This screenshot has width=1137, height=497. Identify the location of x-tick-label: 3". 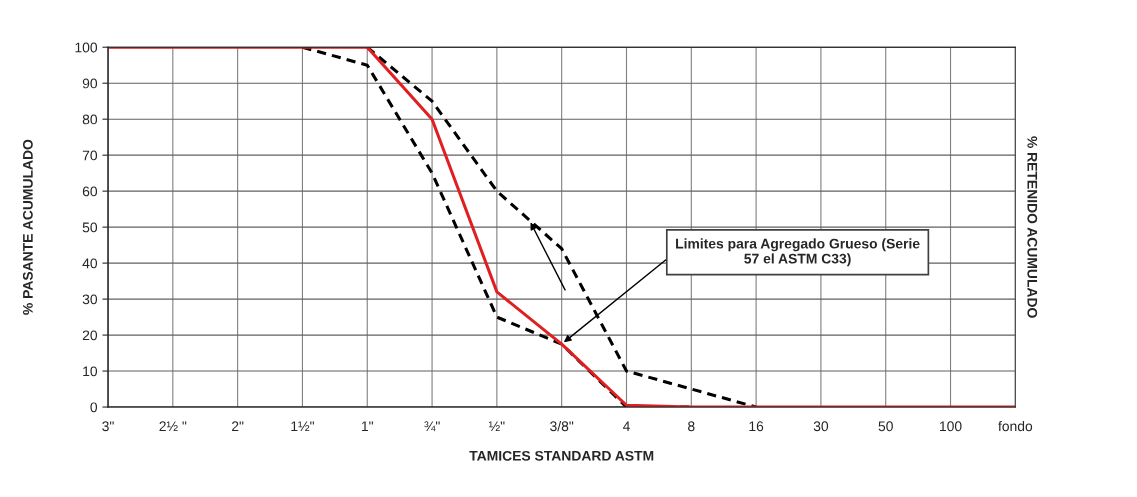
(108, 426).